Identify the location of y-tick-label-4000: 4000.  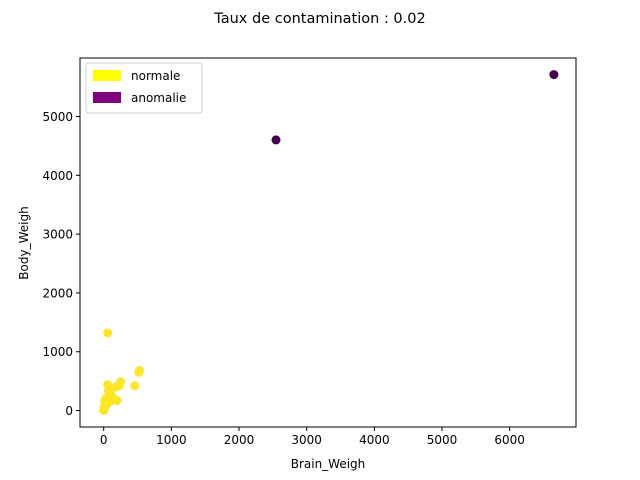
(57, 176).